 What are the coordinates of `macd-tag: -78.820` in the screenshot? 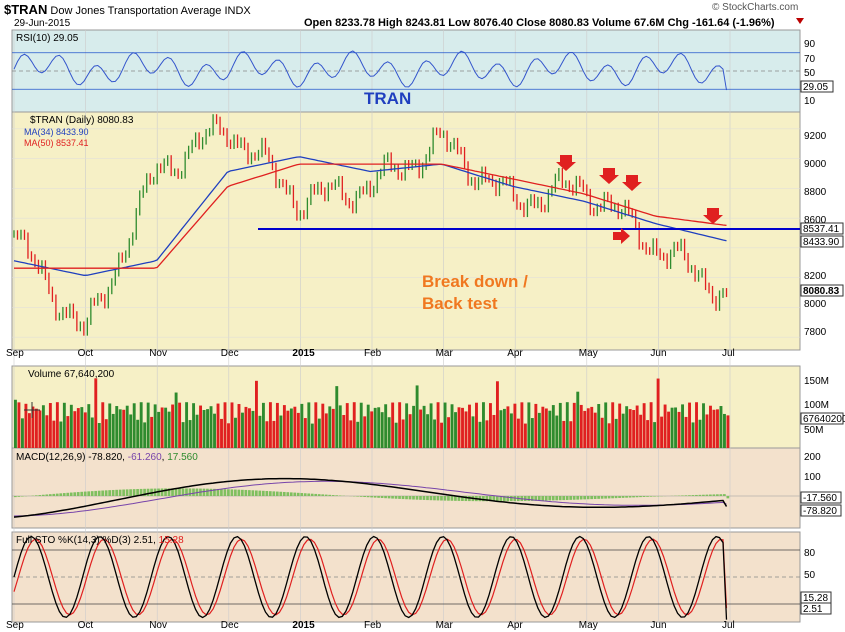 It's located at (820, 511).